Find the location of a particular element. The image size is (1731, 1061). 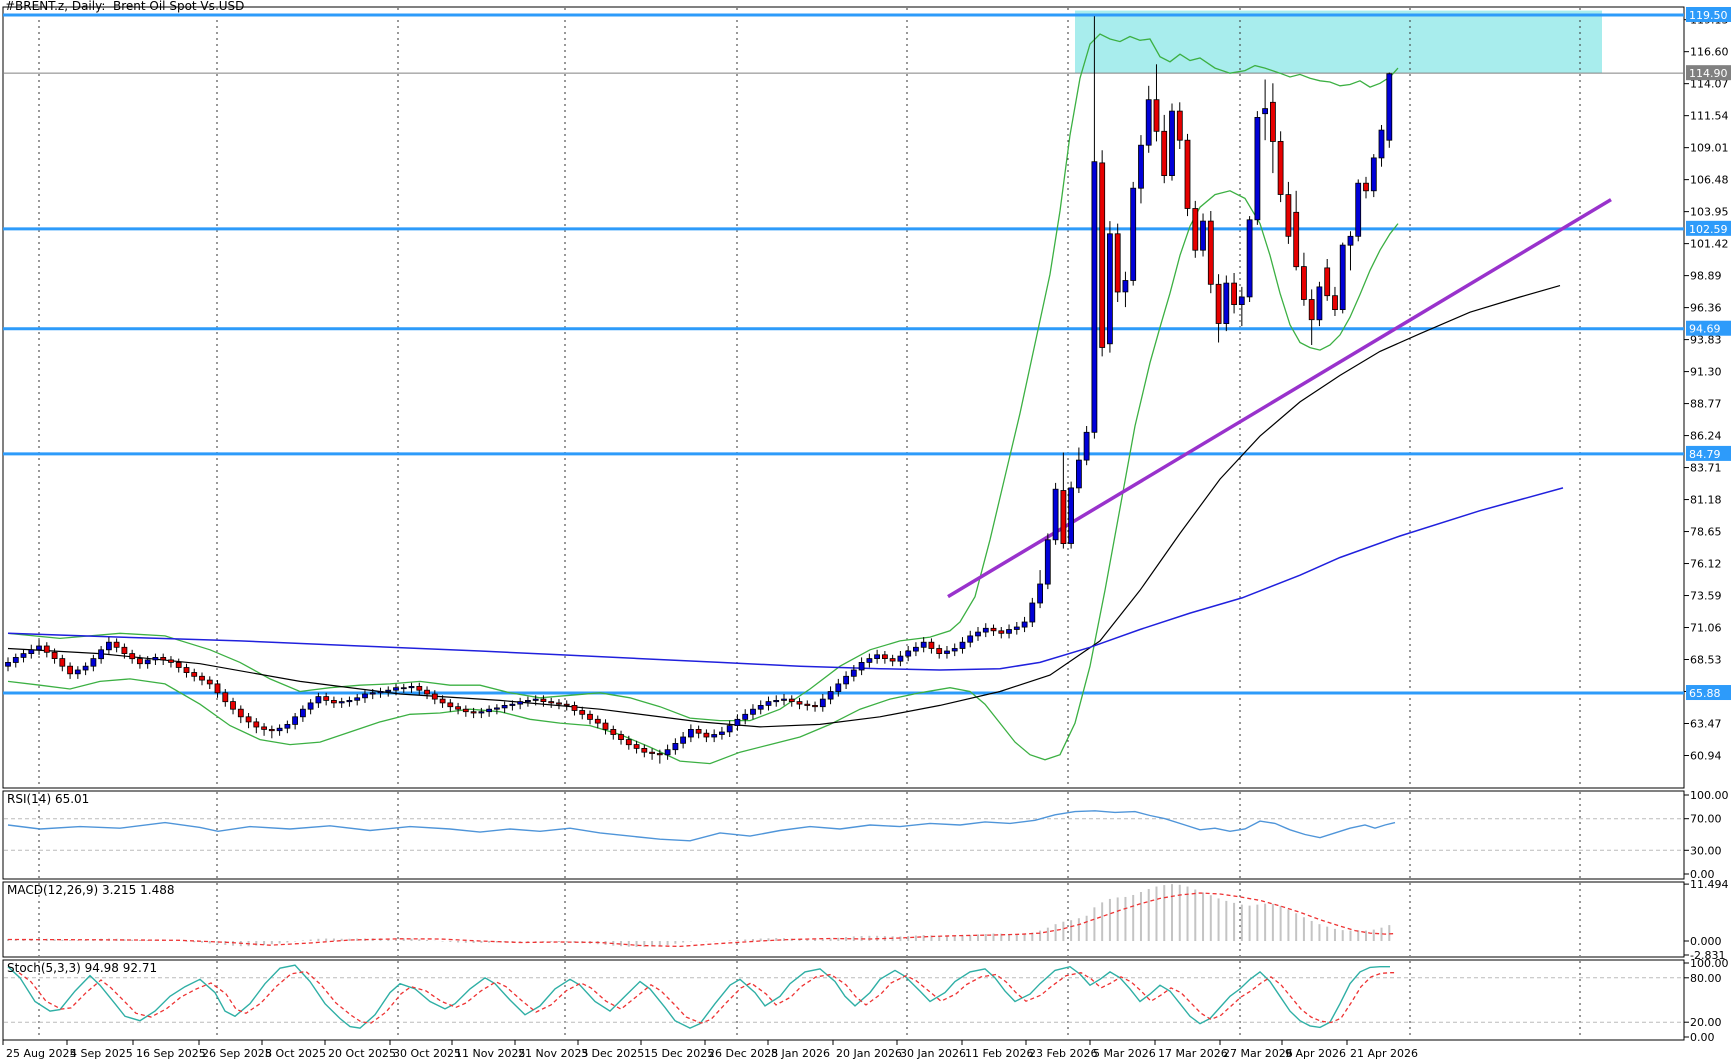

price-box-84.79 is located at coordinates (1708, 453).